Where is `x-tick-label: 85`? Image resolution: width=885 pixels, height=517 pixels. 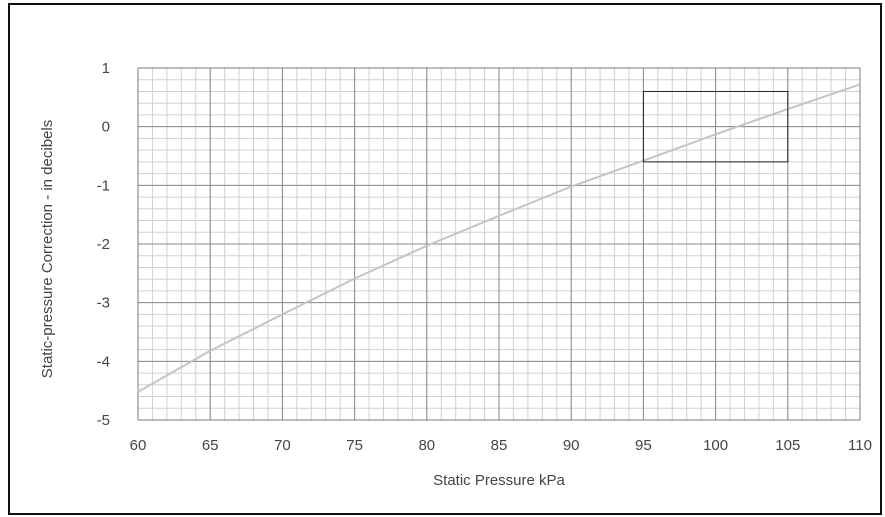 x-tick-label: 85 is located at coordinates (499, 445).